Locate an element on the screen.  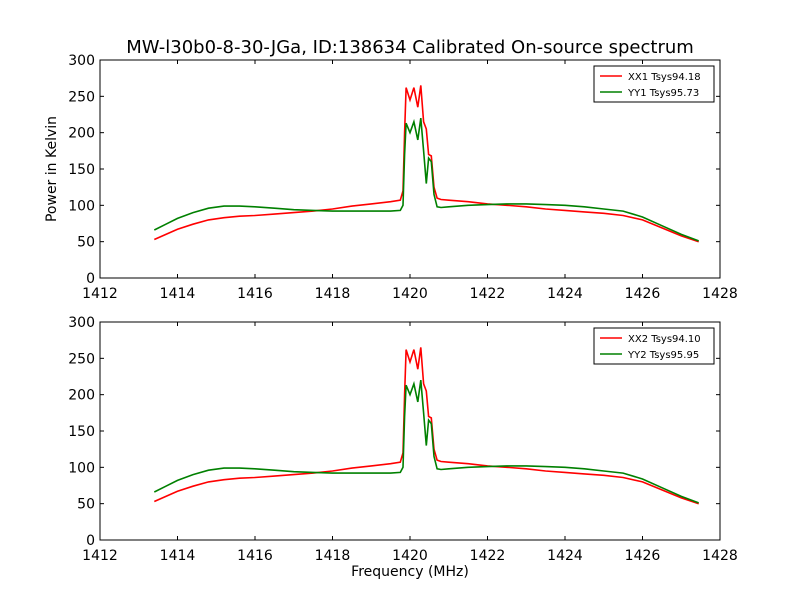
y-tick-label-2-0: 0 is located at coordinates (90, 541).